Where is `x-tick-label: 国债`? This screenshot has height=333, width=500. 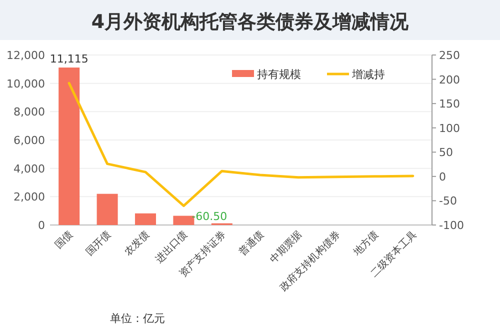 x-tick-label: 国债 is located at coordinates (64, 240).